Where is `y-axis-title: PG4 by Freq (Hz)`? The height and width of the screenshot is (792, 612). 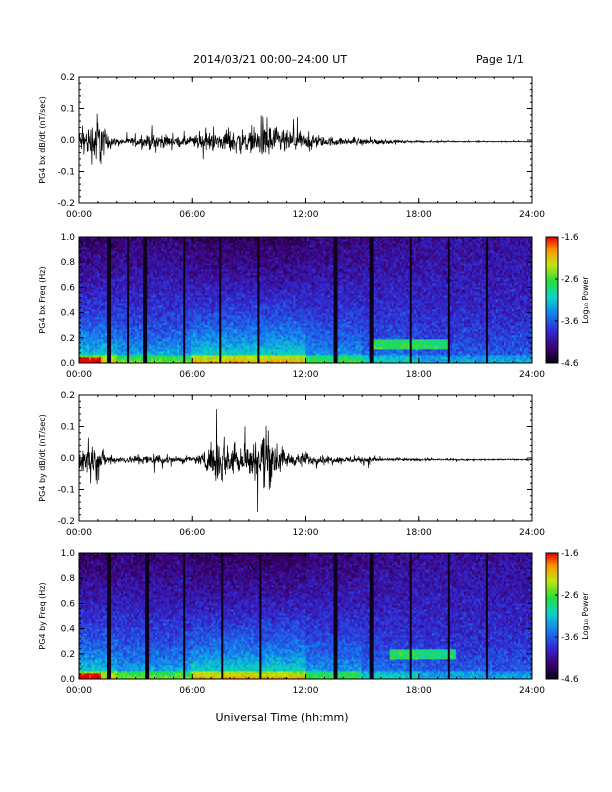
y-axis-title: PG4 by Freq (Hz) is located at coordinates (42, 615).